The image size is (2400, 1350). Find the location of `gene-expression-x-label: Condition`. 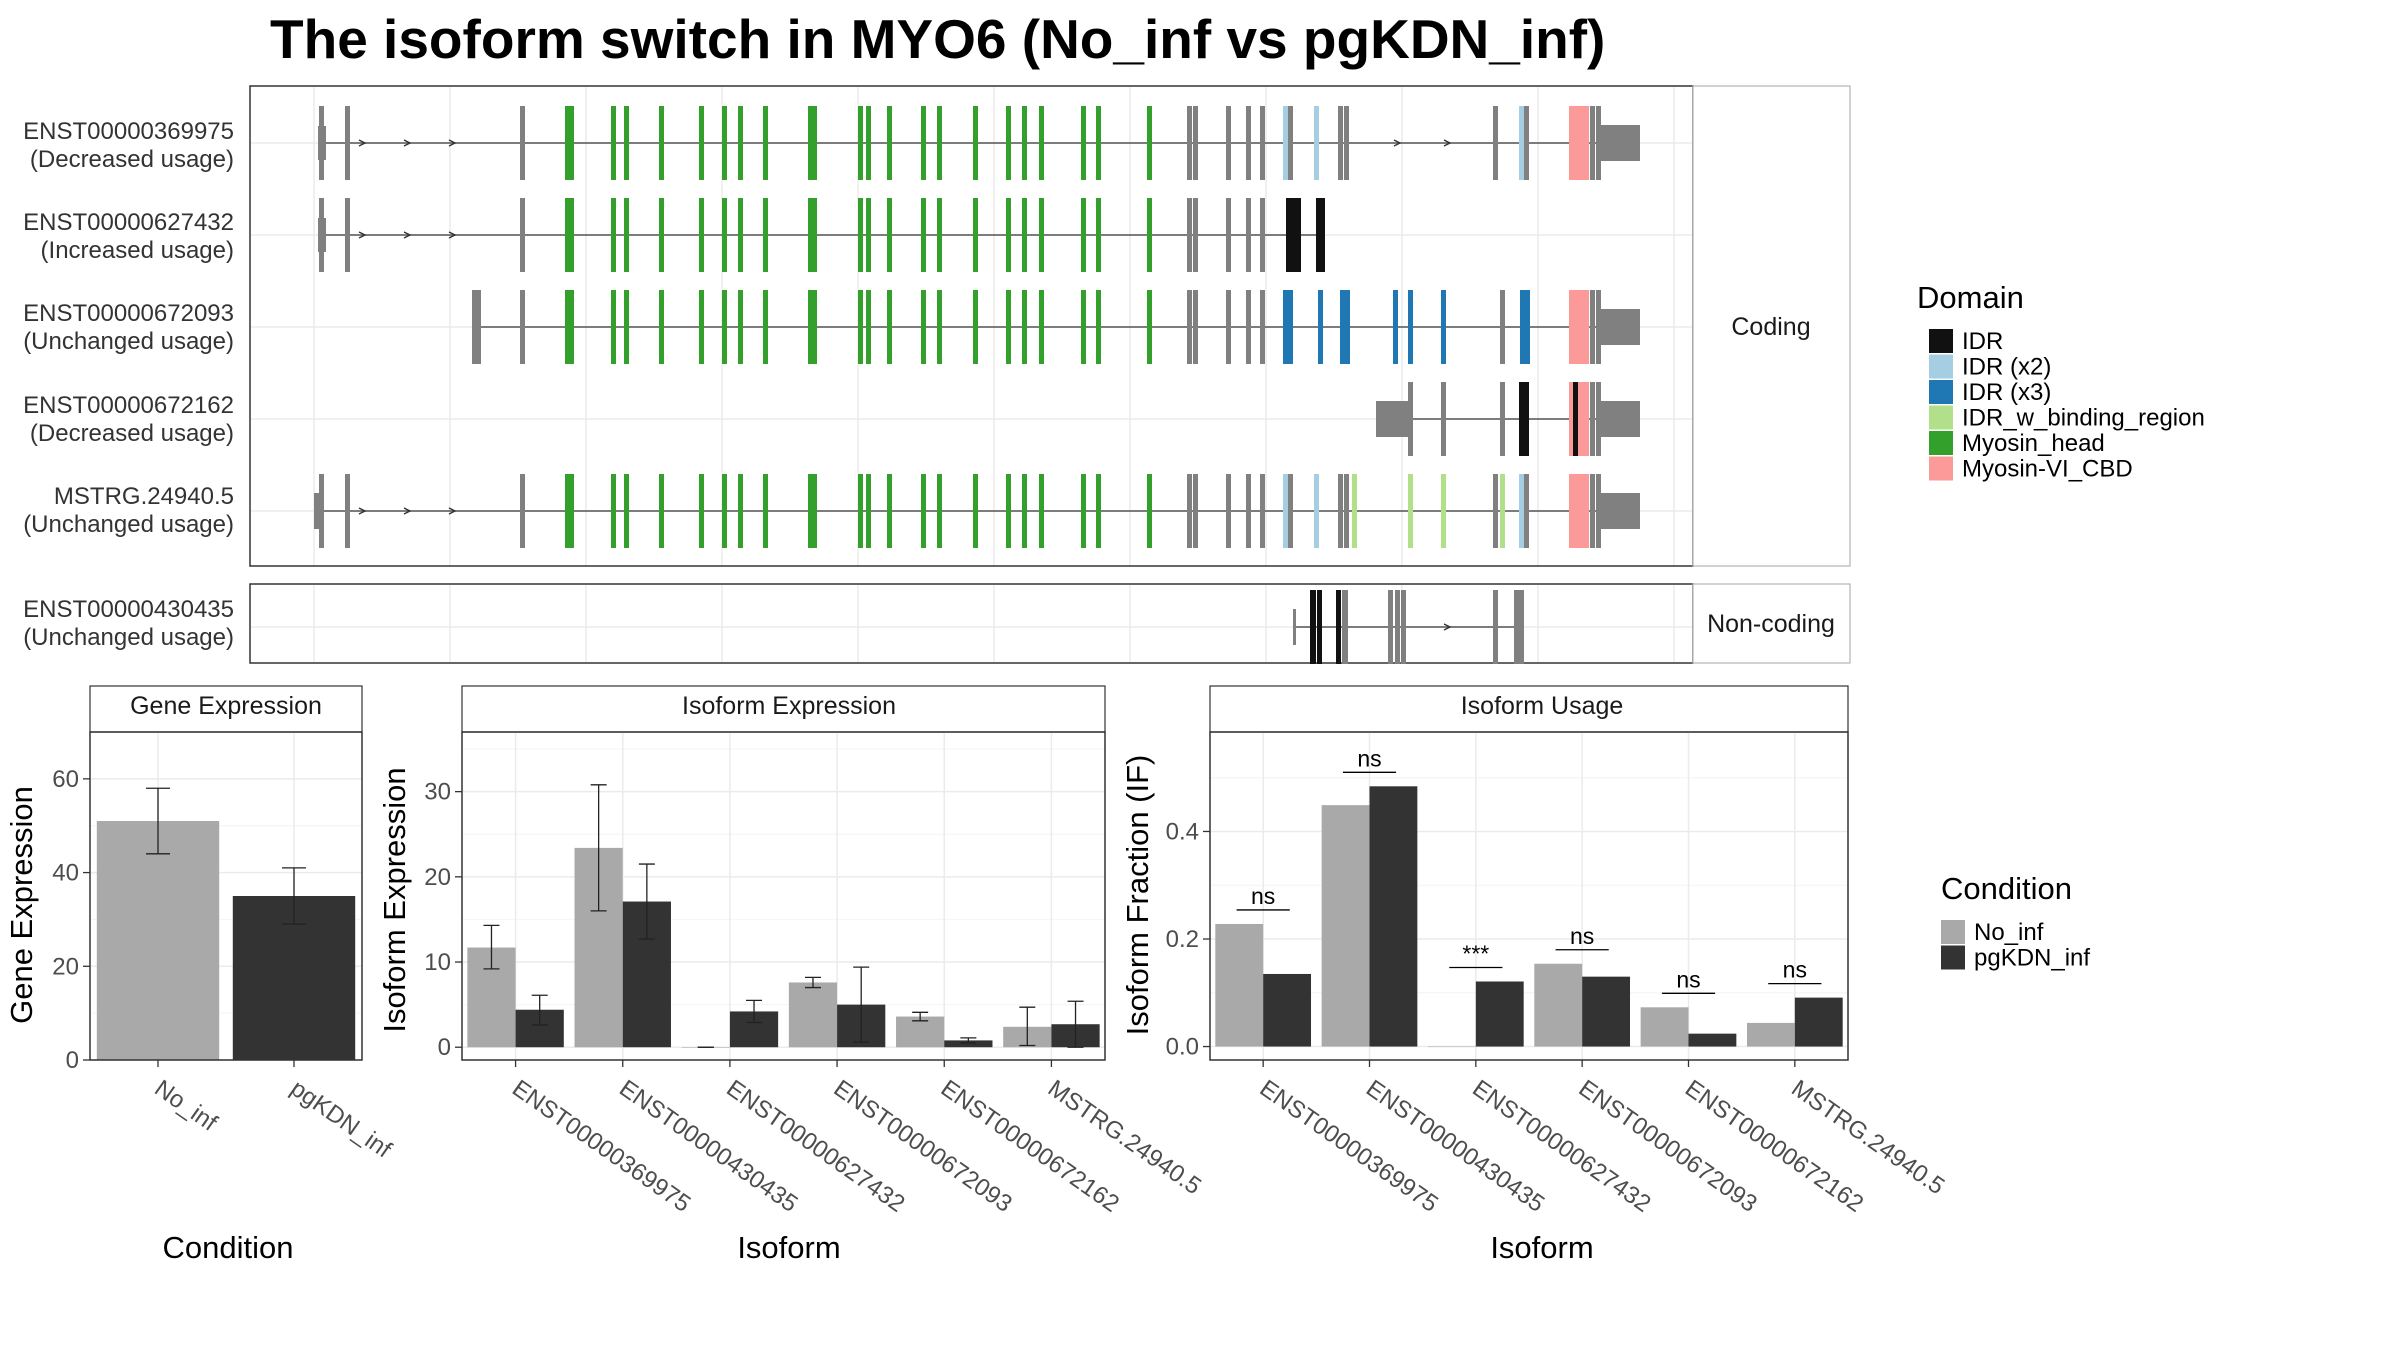

gene-expression-x-label: Condition is located at coordinates (228, 1247).